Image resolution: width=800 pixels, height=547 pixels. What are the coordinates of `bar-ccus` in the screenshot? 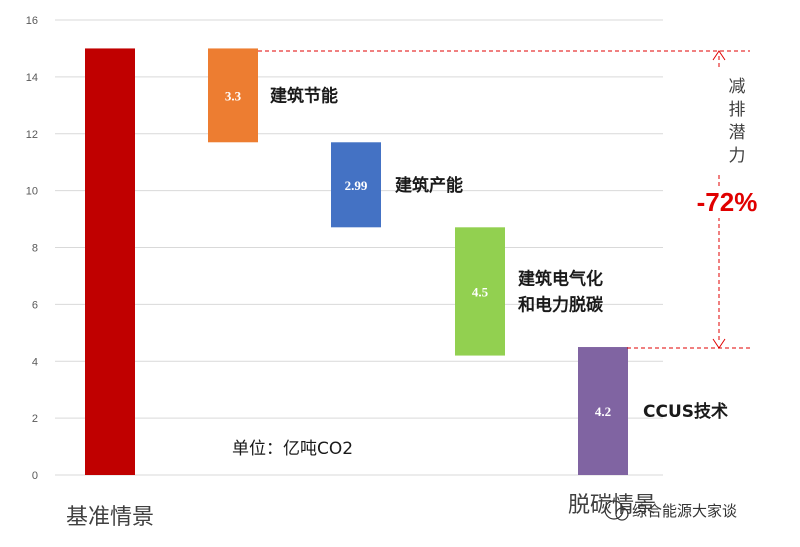 It's located at (603, 411).